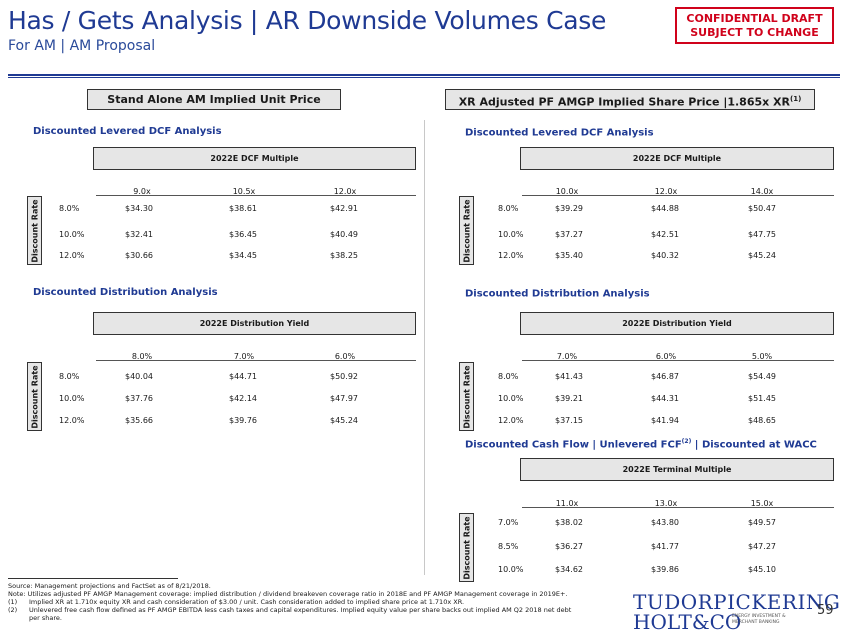  What do you see at coordinates (665, 546) in the screenshot?
I see `value-cell-m4-1-1: $41.77` at bounding box center [665, 546].